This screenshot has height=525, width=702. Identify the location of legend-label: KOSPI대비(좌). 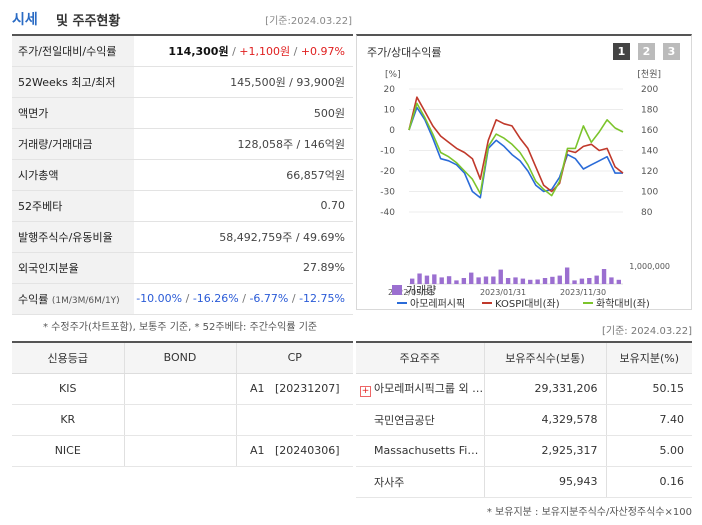
(527, 304).